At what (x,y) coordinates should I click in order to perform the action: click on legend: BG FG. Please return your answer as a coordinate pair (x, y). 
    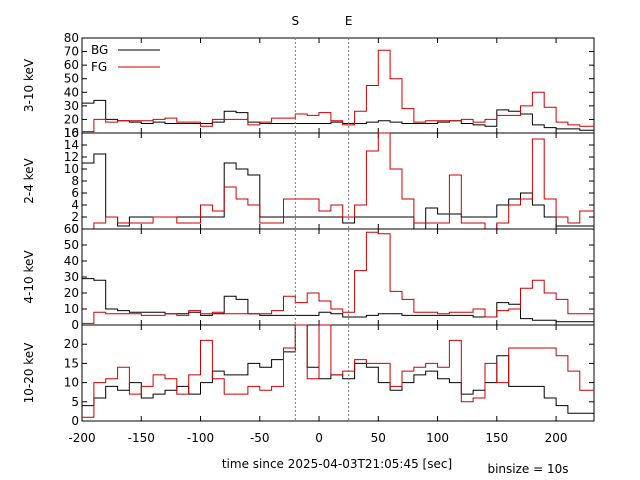
    Looking at the image, I should click on (125, 58).